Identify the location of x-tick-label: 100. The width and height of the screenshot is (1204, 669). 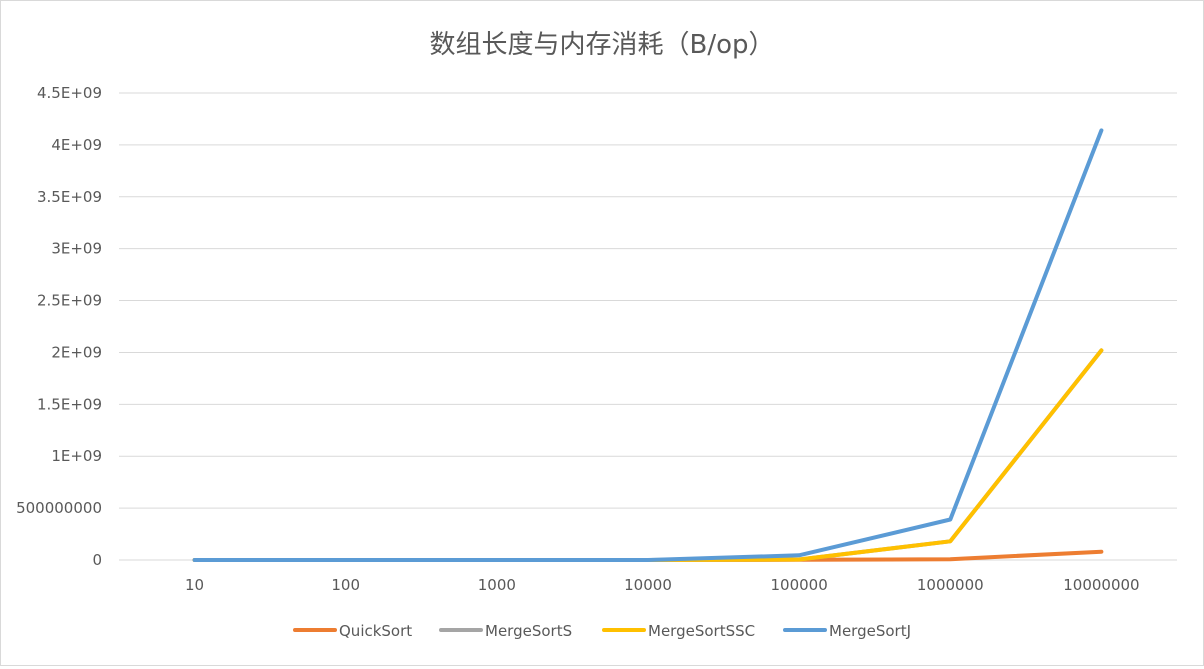
(345, 585).